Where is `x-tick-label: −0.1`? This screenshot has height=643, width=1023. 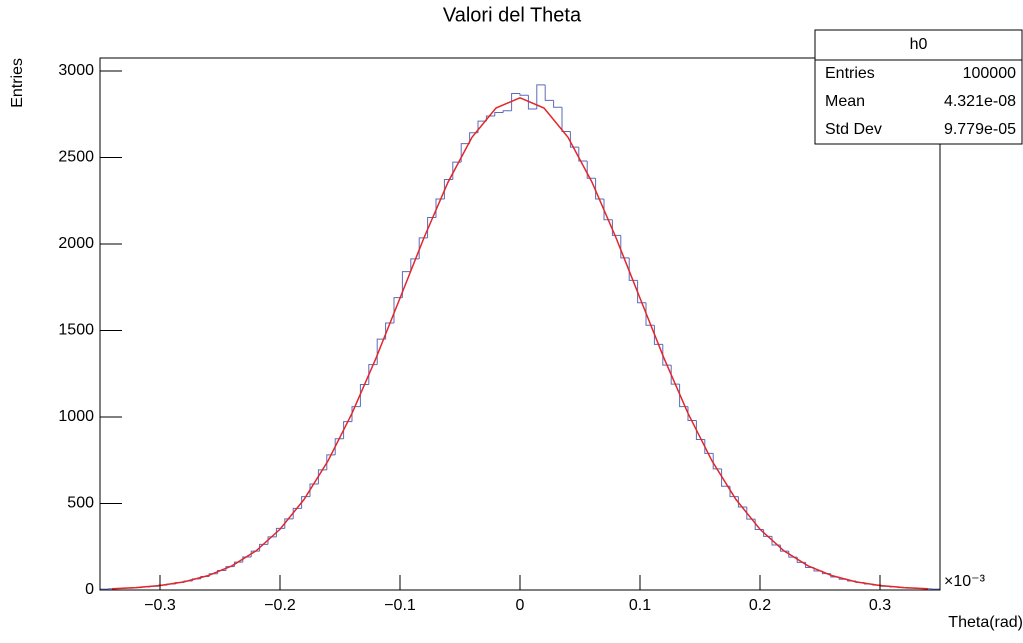
x-tick-label: −0.1 is located at coordinates (400, 605).